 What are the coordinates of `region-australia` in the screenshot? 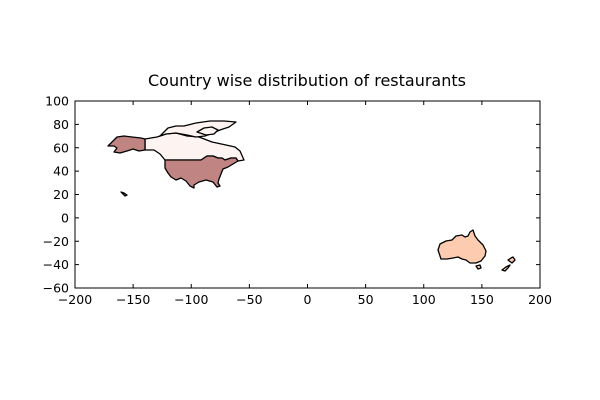 It's located at (462, 246).